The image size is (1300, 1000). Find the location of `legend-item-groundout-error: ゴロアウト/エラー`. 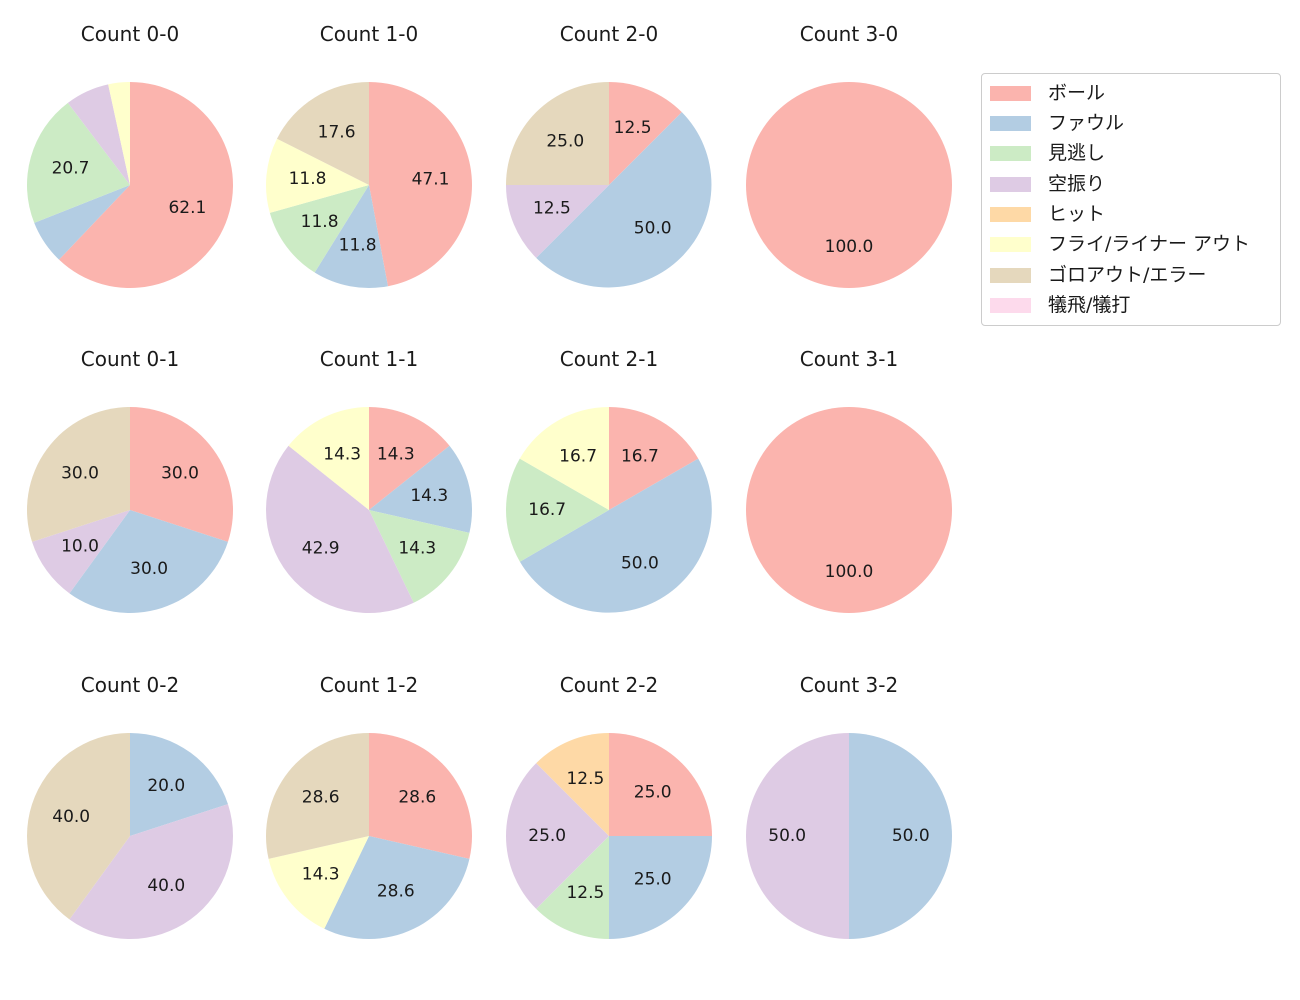

legend-item-groundout-error: ゴロアウト/エラー is located at coordinates (1135, 275).